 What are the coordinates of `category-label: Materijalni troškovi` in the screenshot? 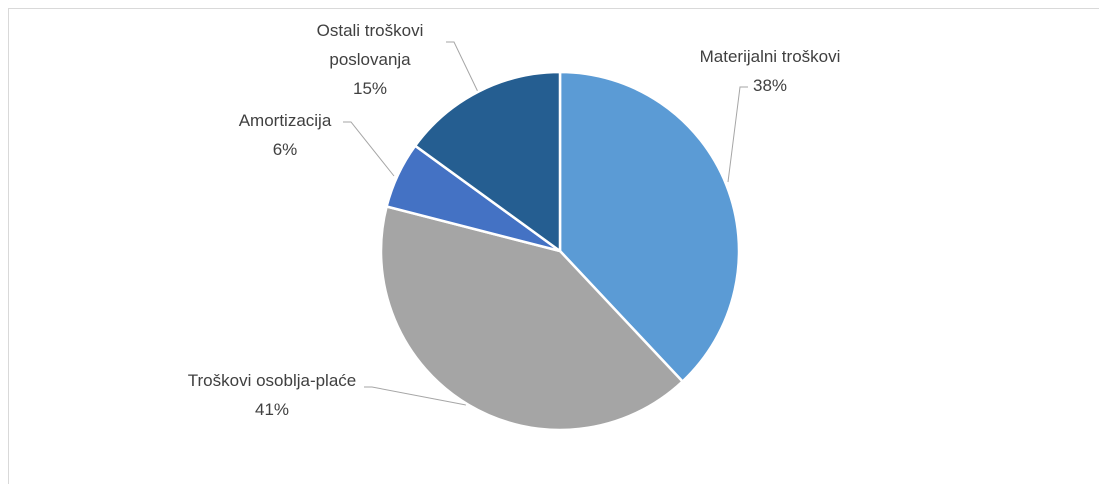 It's located at (770, 56).